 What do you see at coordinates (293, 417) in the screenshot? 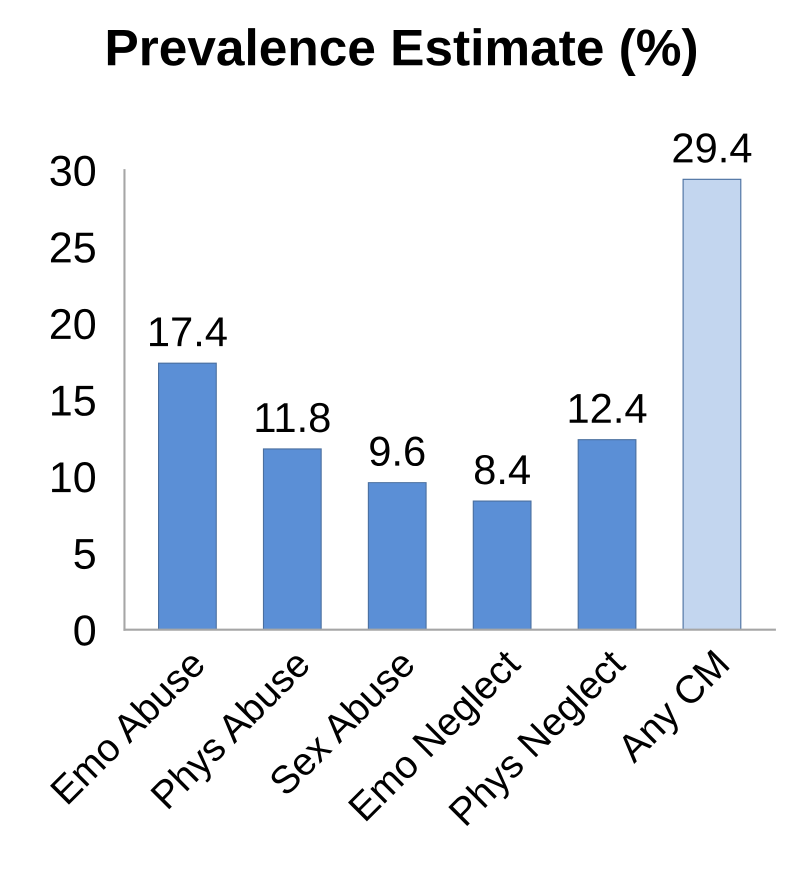
I see `data-label: 11.8` at bounding box center [293, 417].